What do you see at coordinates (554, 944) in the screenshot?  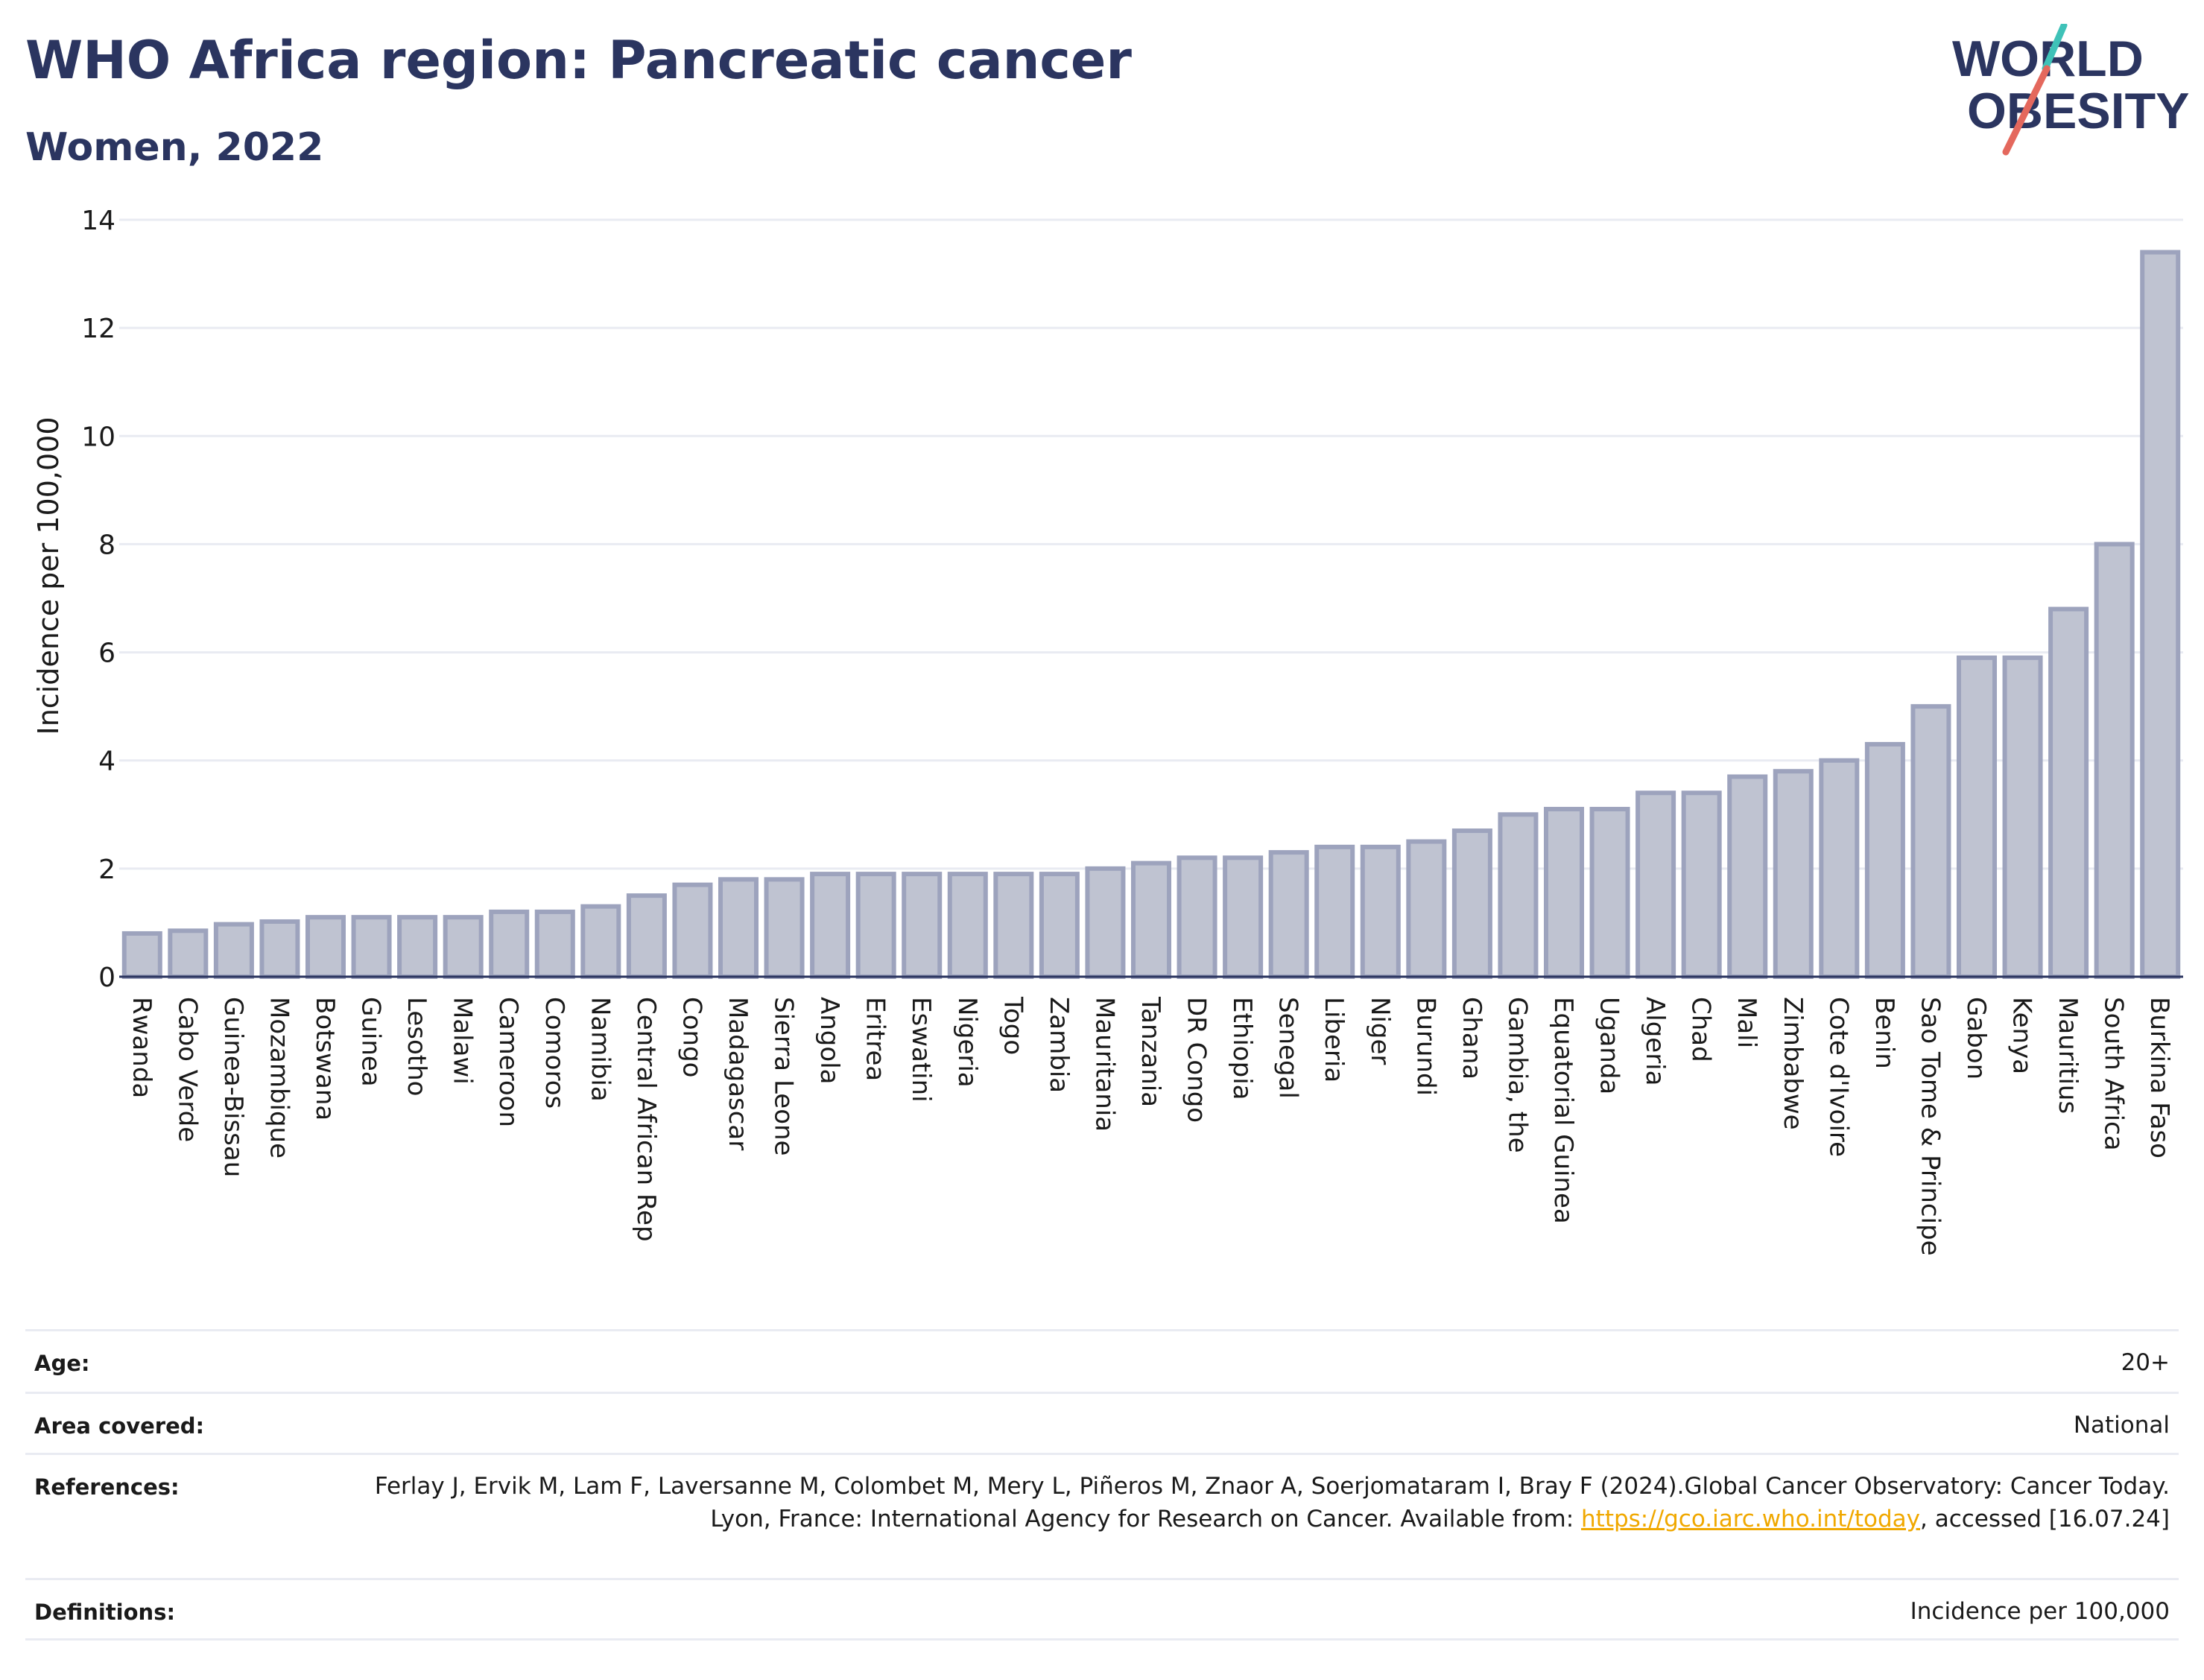 I see `bar-comoros` at bounding box center [554, 944].